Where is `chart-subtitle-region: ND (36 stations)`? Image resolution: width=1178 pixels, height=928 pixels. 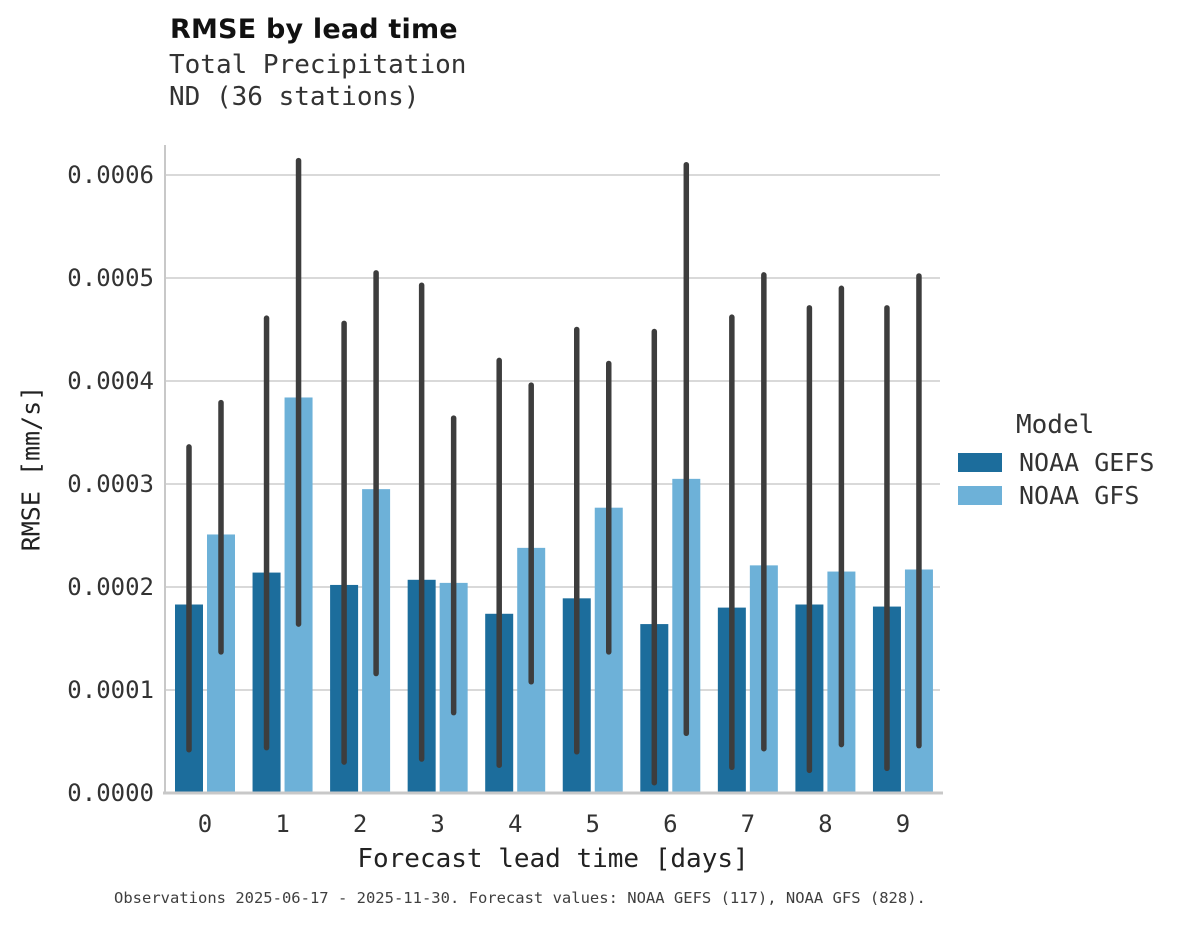
chart-subtitle-region: ND (36 stations) is located at coordinates (294, 97).